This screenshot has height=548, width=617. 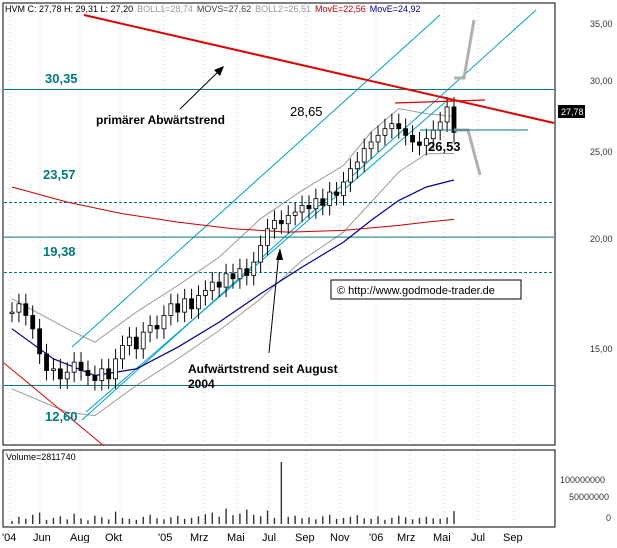 What do you see at coordinates (219, 71) in the screenshot?
I see `annotation-arrowhead-downtrend` at bounding box center [219, 71].